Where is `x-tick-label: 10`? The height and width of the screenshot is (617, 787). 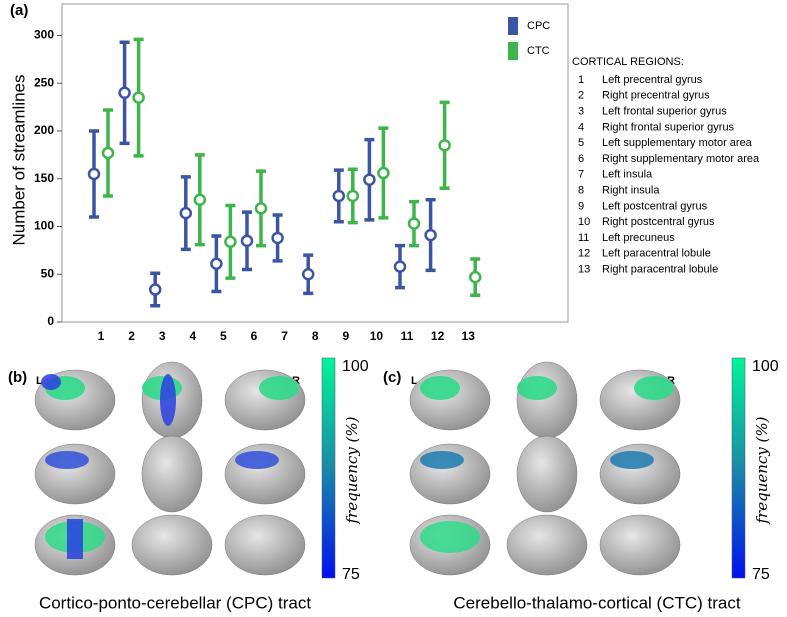
x-tick-label: 10 is located at coordinates (377, 336).